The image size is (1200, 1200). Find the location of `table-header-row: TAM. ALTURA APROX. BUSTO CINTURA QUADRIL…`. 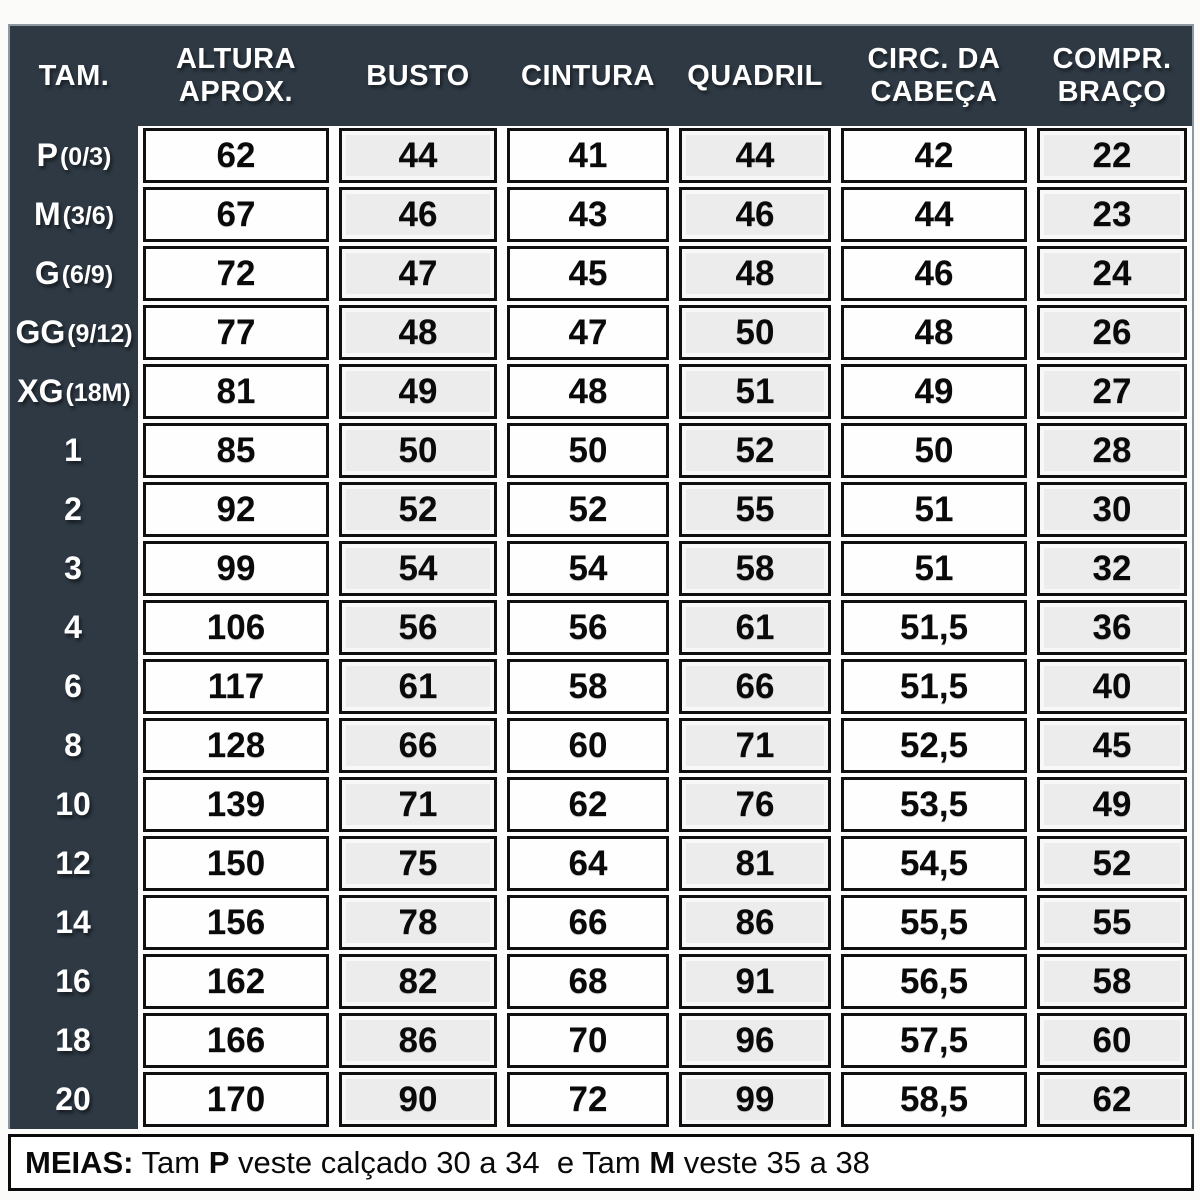

table-header-row: TAM. ALTURA APROX. BUSTO CINTURA QUADRIL… is located at coordinates (601, 76).